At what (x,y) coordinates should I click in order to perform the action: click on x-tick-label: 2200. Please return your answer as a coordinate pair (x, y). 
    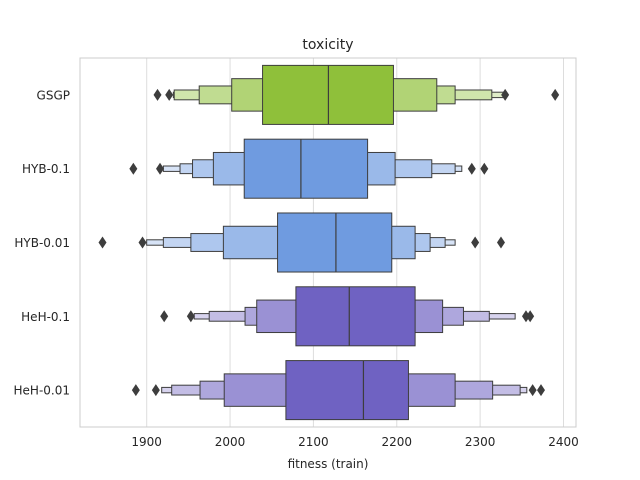
    Looking at the image, I should click on (396, 442).